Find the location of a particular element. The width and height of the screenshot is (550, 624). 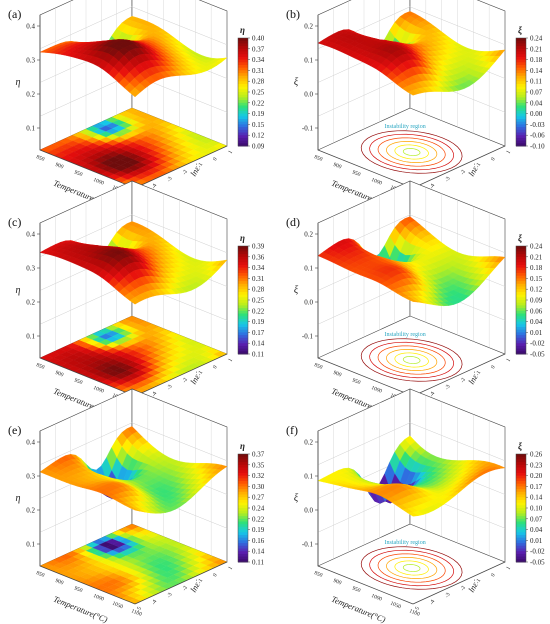

colorbar-tick-label: 0.24 is located at coordinates (258, 509).